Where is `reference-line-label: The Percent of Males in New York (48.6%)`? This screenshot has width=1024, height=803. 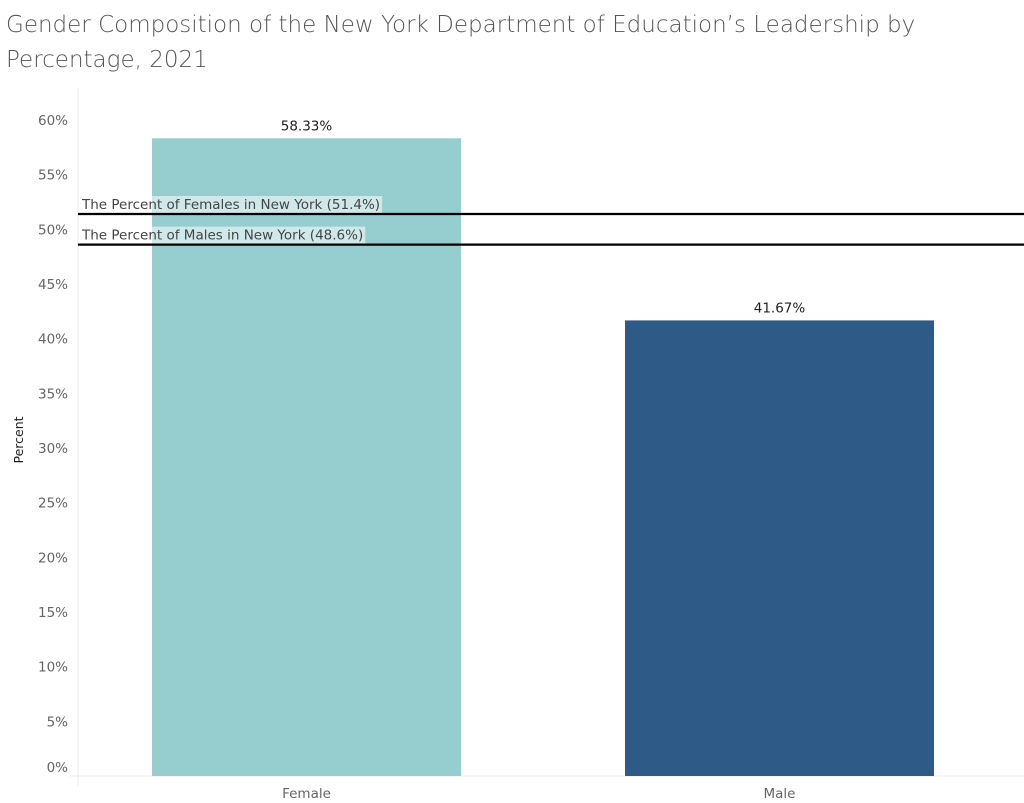 reference-line-label: The Percent of Males in New York (48.6%) is located at coordinates (222, 236).